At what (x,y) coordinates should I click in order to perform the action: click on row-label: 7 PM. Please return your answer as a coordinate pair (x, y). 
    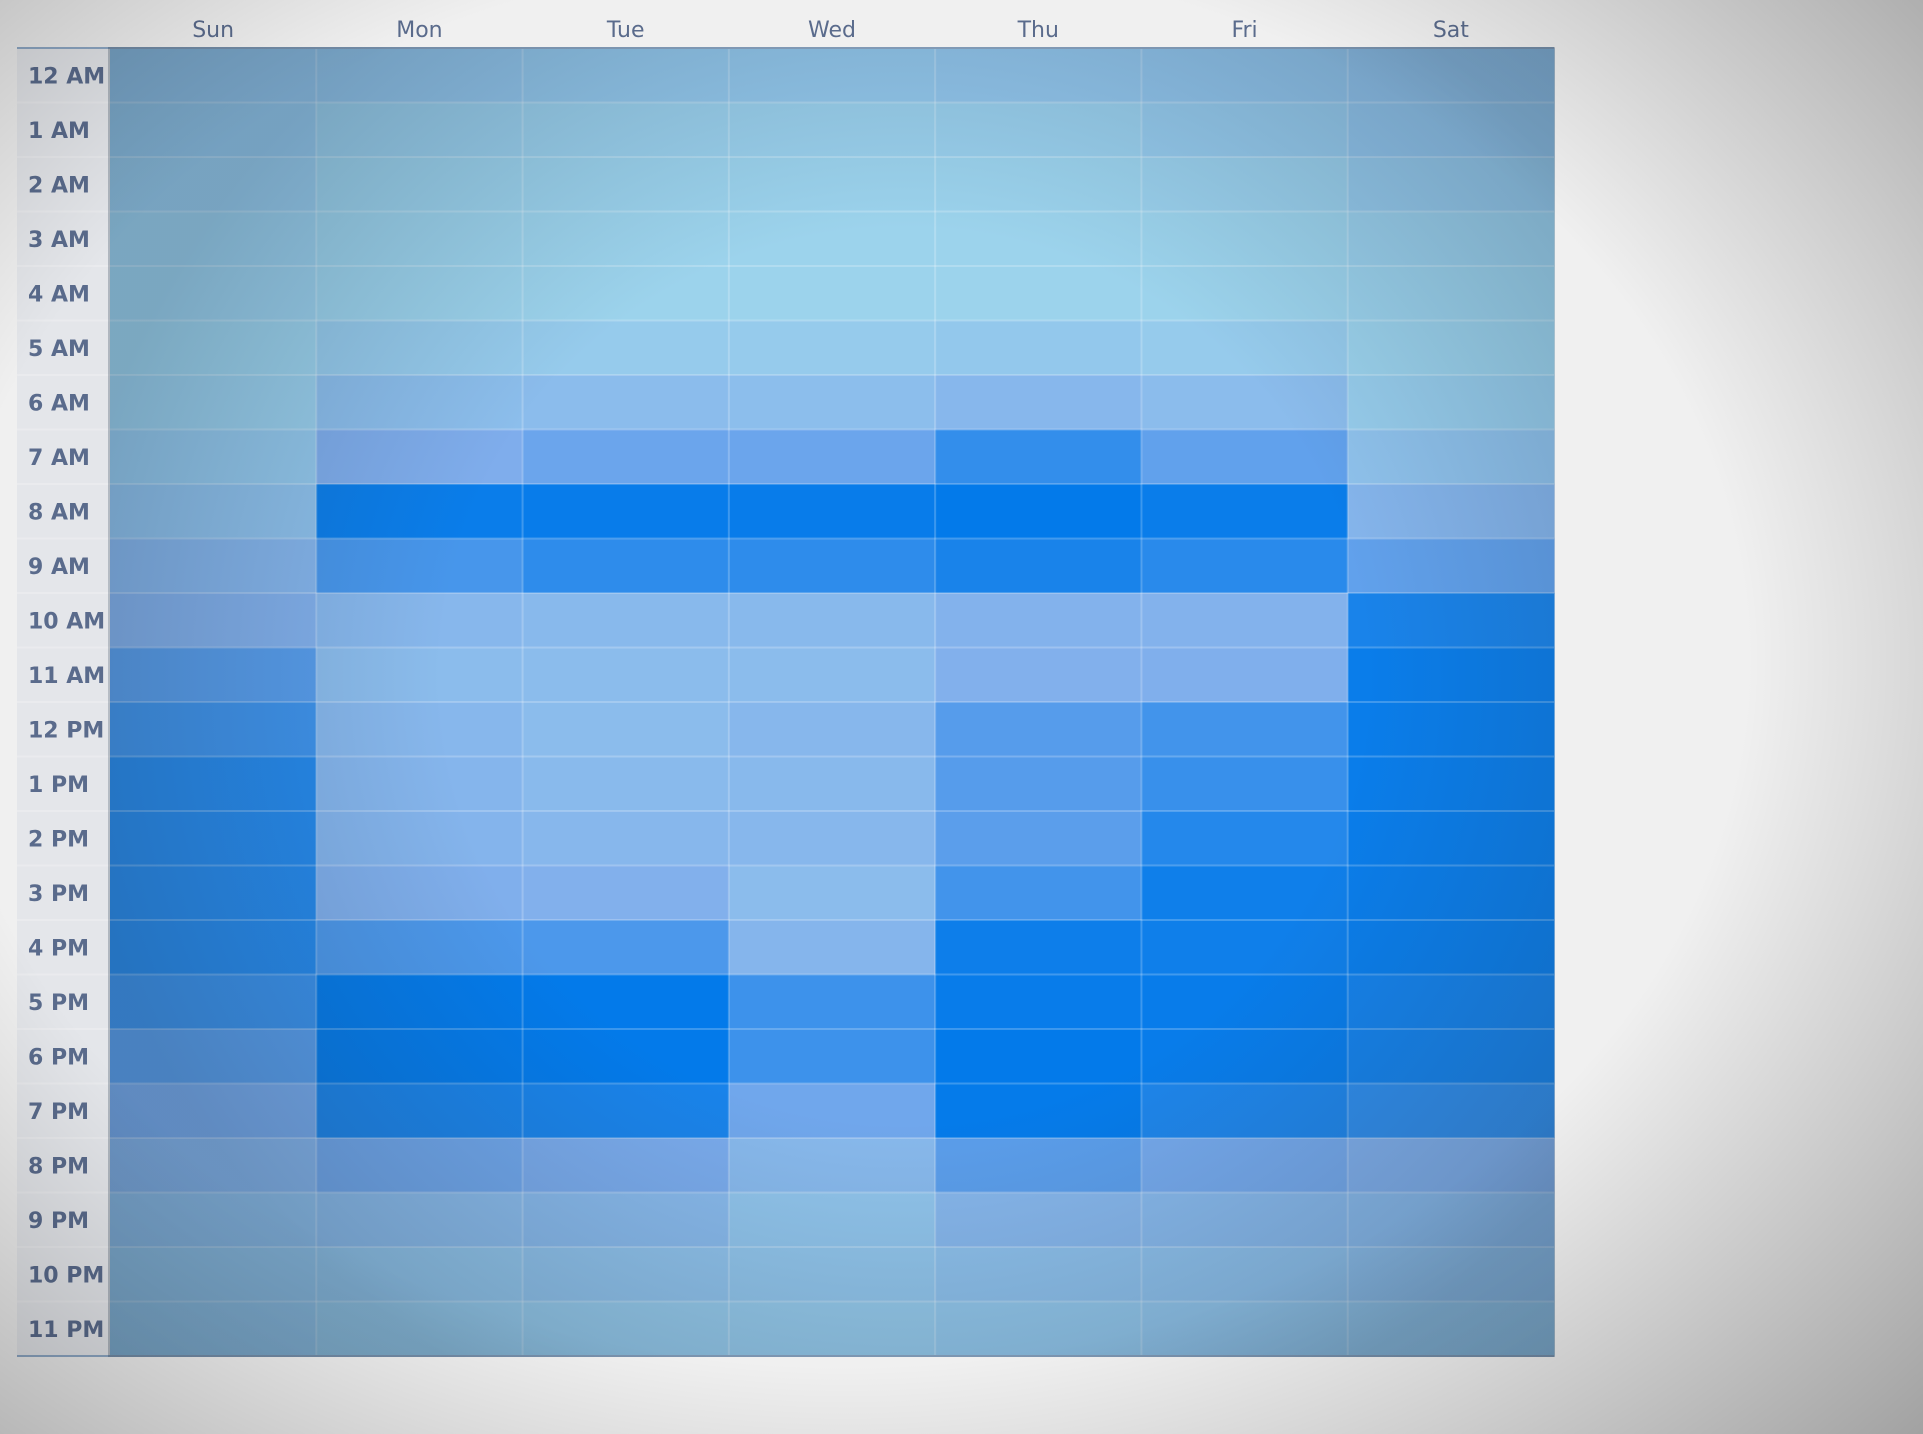
    Looking at the image, I should click on (58, 1112).